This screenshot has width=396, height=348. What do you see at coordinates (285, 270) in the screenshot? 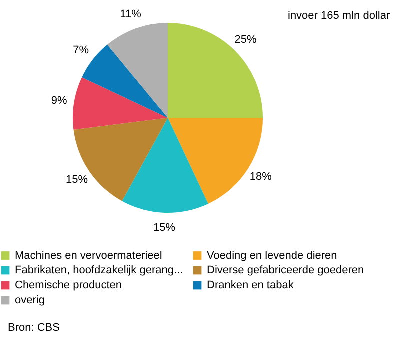
I see `legend-label: Diverse gefabriceerde goederen` at bounding box center [285, 270].